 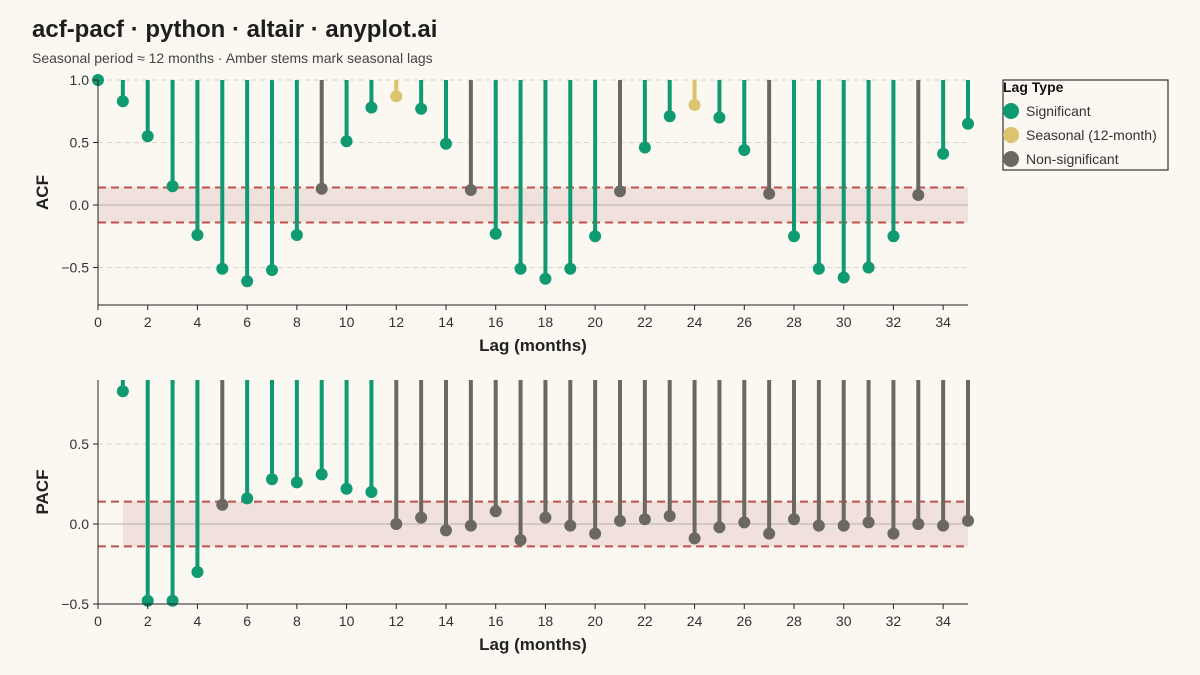 What do you see at coordinates (347, 322) in the screenshot?
I see `acf-x-tick-label: 10` at bounding box center [347, 322].